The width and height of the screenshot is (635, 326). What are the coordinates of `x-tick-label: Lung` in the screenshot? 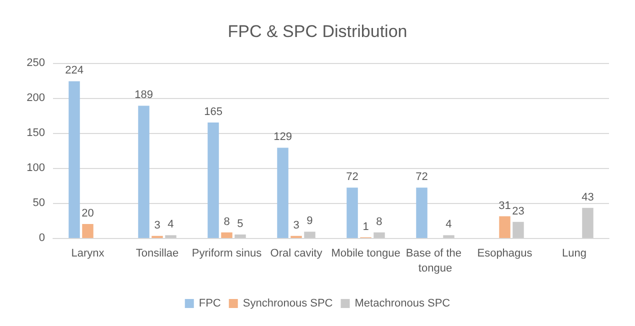 It's located at (574, 254).